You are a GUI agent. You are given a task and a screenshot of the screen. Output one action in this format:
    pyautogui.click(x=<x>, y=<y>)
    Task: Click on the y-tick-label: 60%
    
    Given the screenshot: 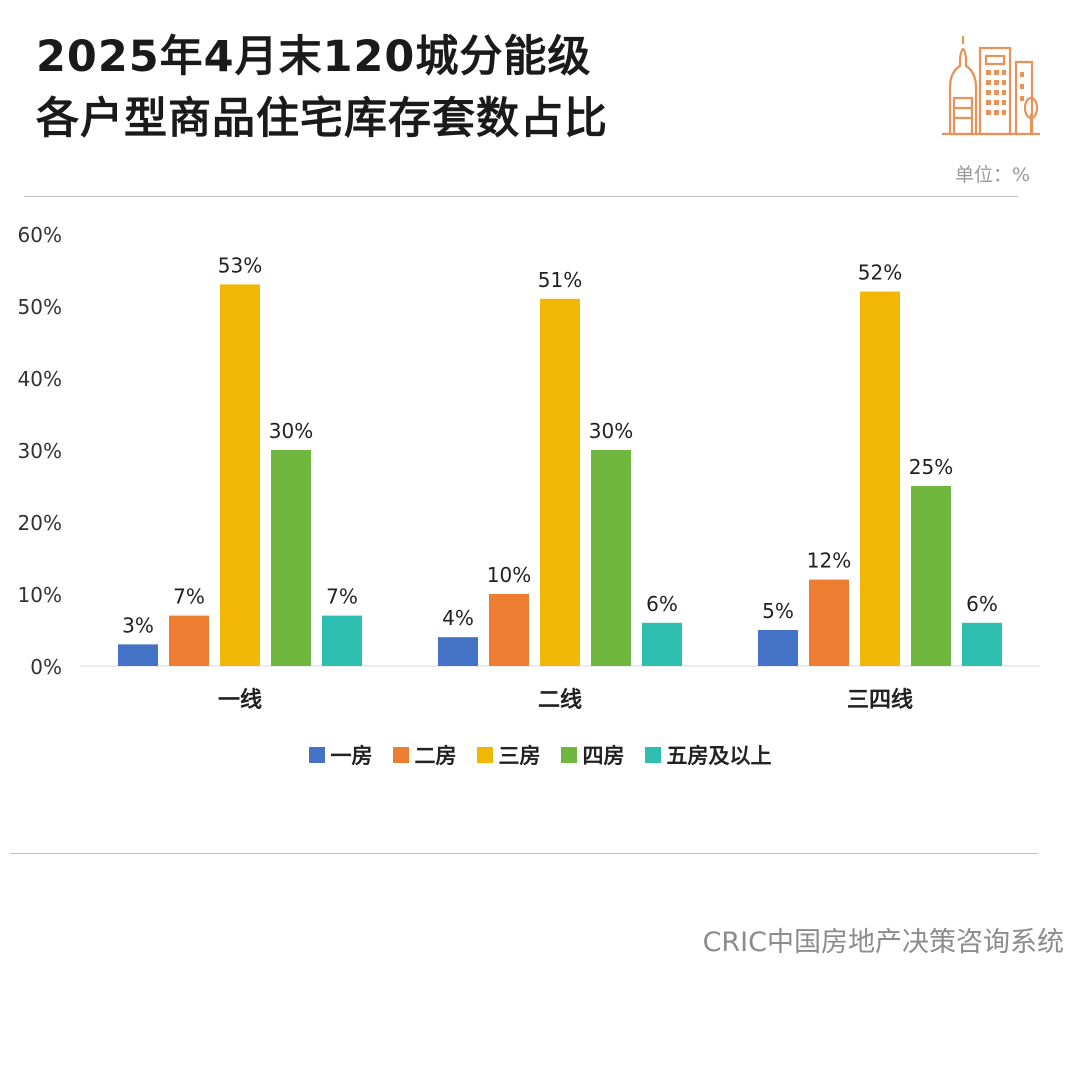 What is the action you would take?
    pyautogui.click(x=40, y=235)
    